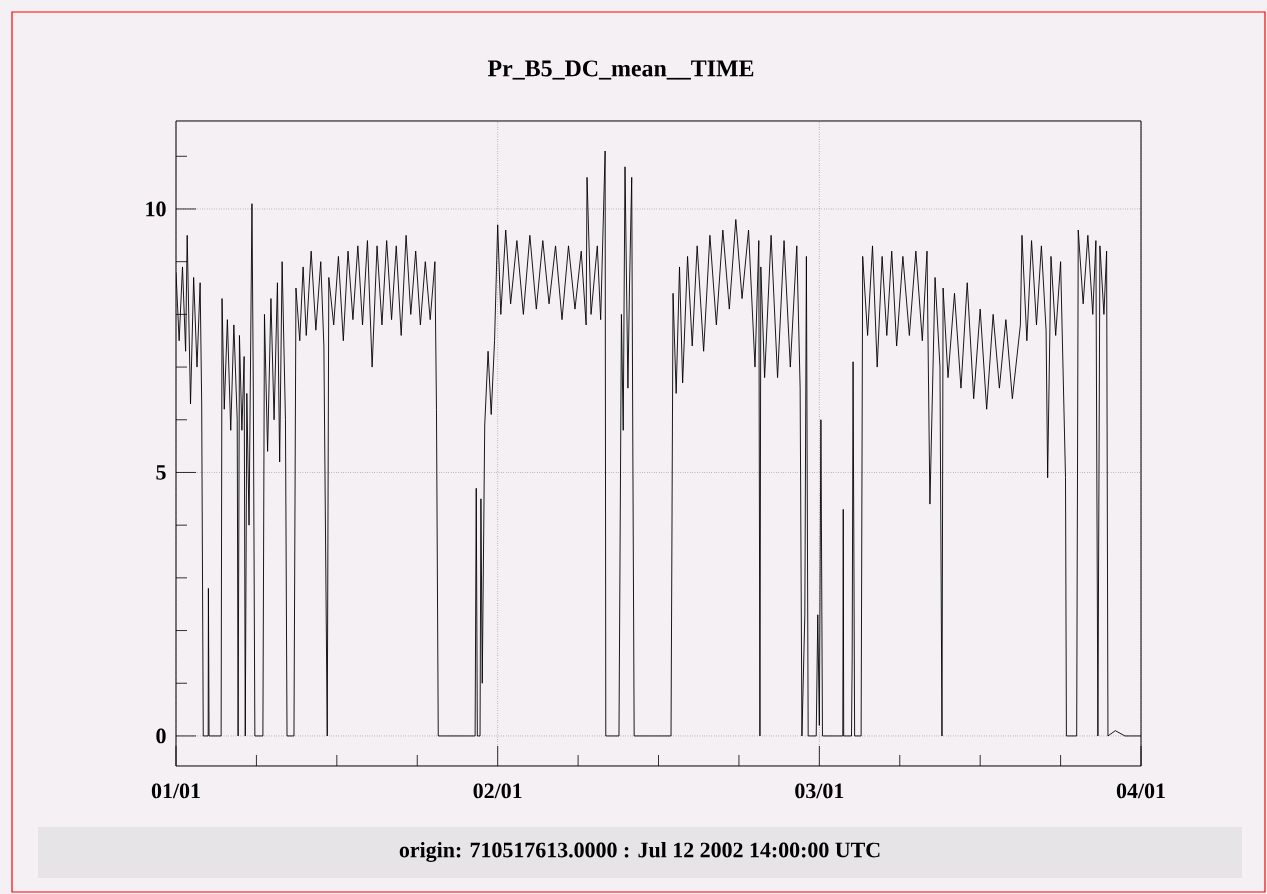 Image resolution: width=1267 pixels, height=894 pixels. What do you see at coordinates (161, 736) in the screenshot?
I see `y-tick-label: 0` at bounding box center [161, 736].